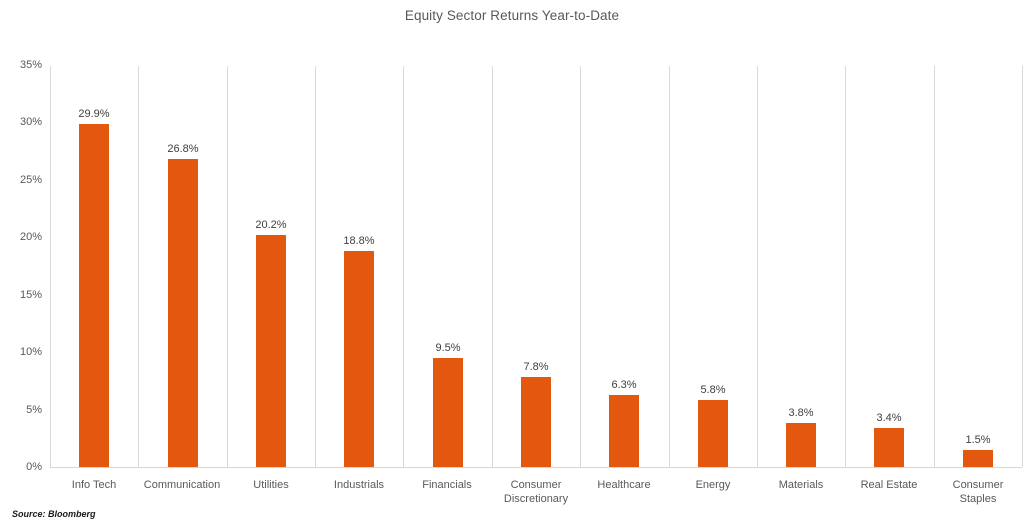  Describe the element at coordinates (182, 485) in the screenshot. I see `x-axis-category-label: Communication` at that location.